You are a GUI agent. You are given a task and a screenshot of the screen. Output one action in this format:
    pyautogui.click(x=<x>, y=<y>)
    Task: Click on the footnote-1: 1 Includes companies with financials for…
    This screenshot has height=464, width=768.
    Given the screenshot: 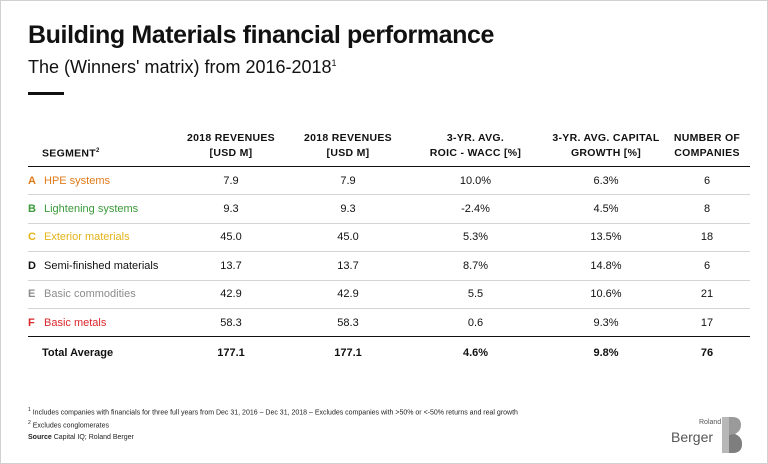 What is the action you would take?
    pyautogui.click(x=273, y=412)
    